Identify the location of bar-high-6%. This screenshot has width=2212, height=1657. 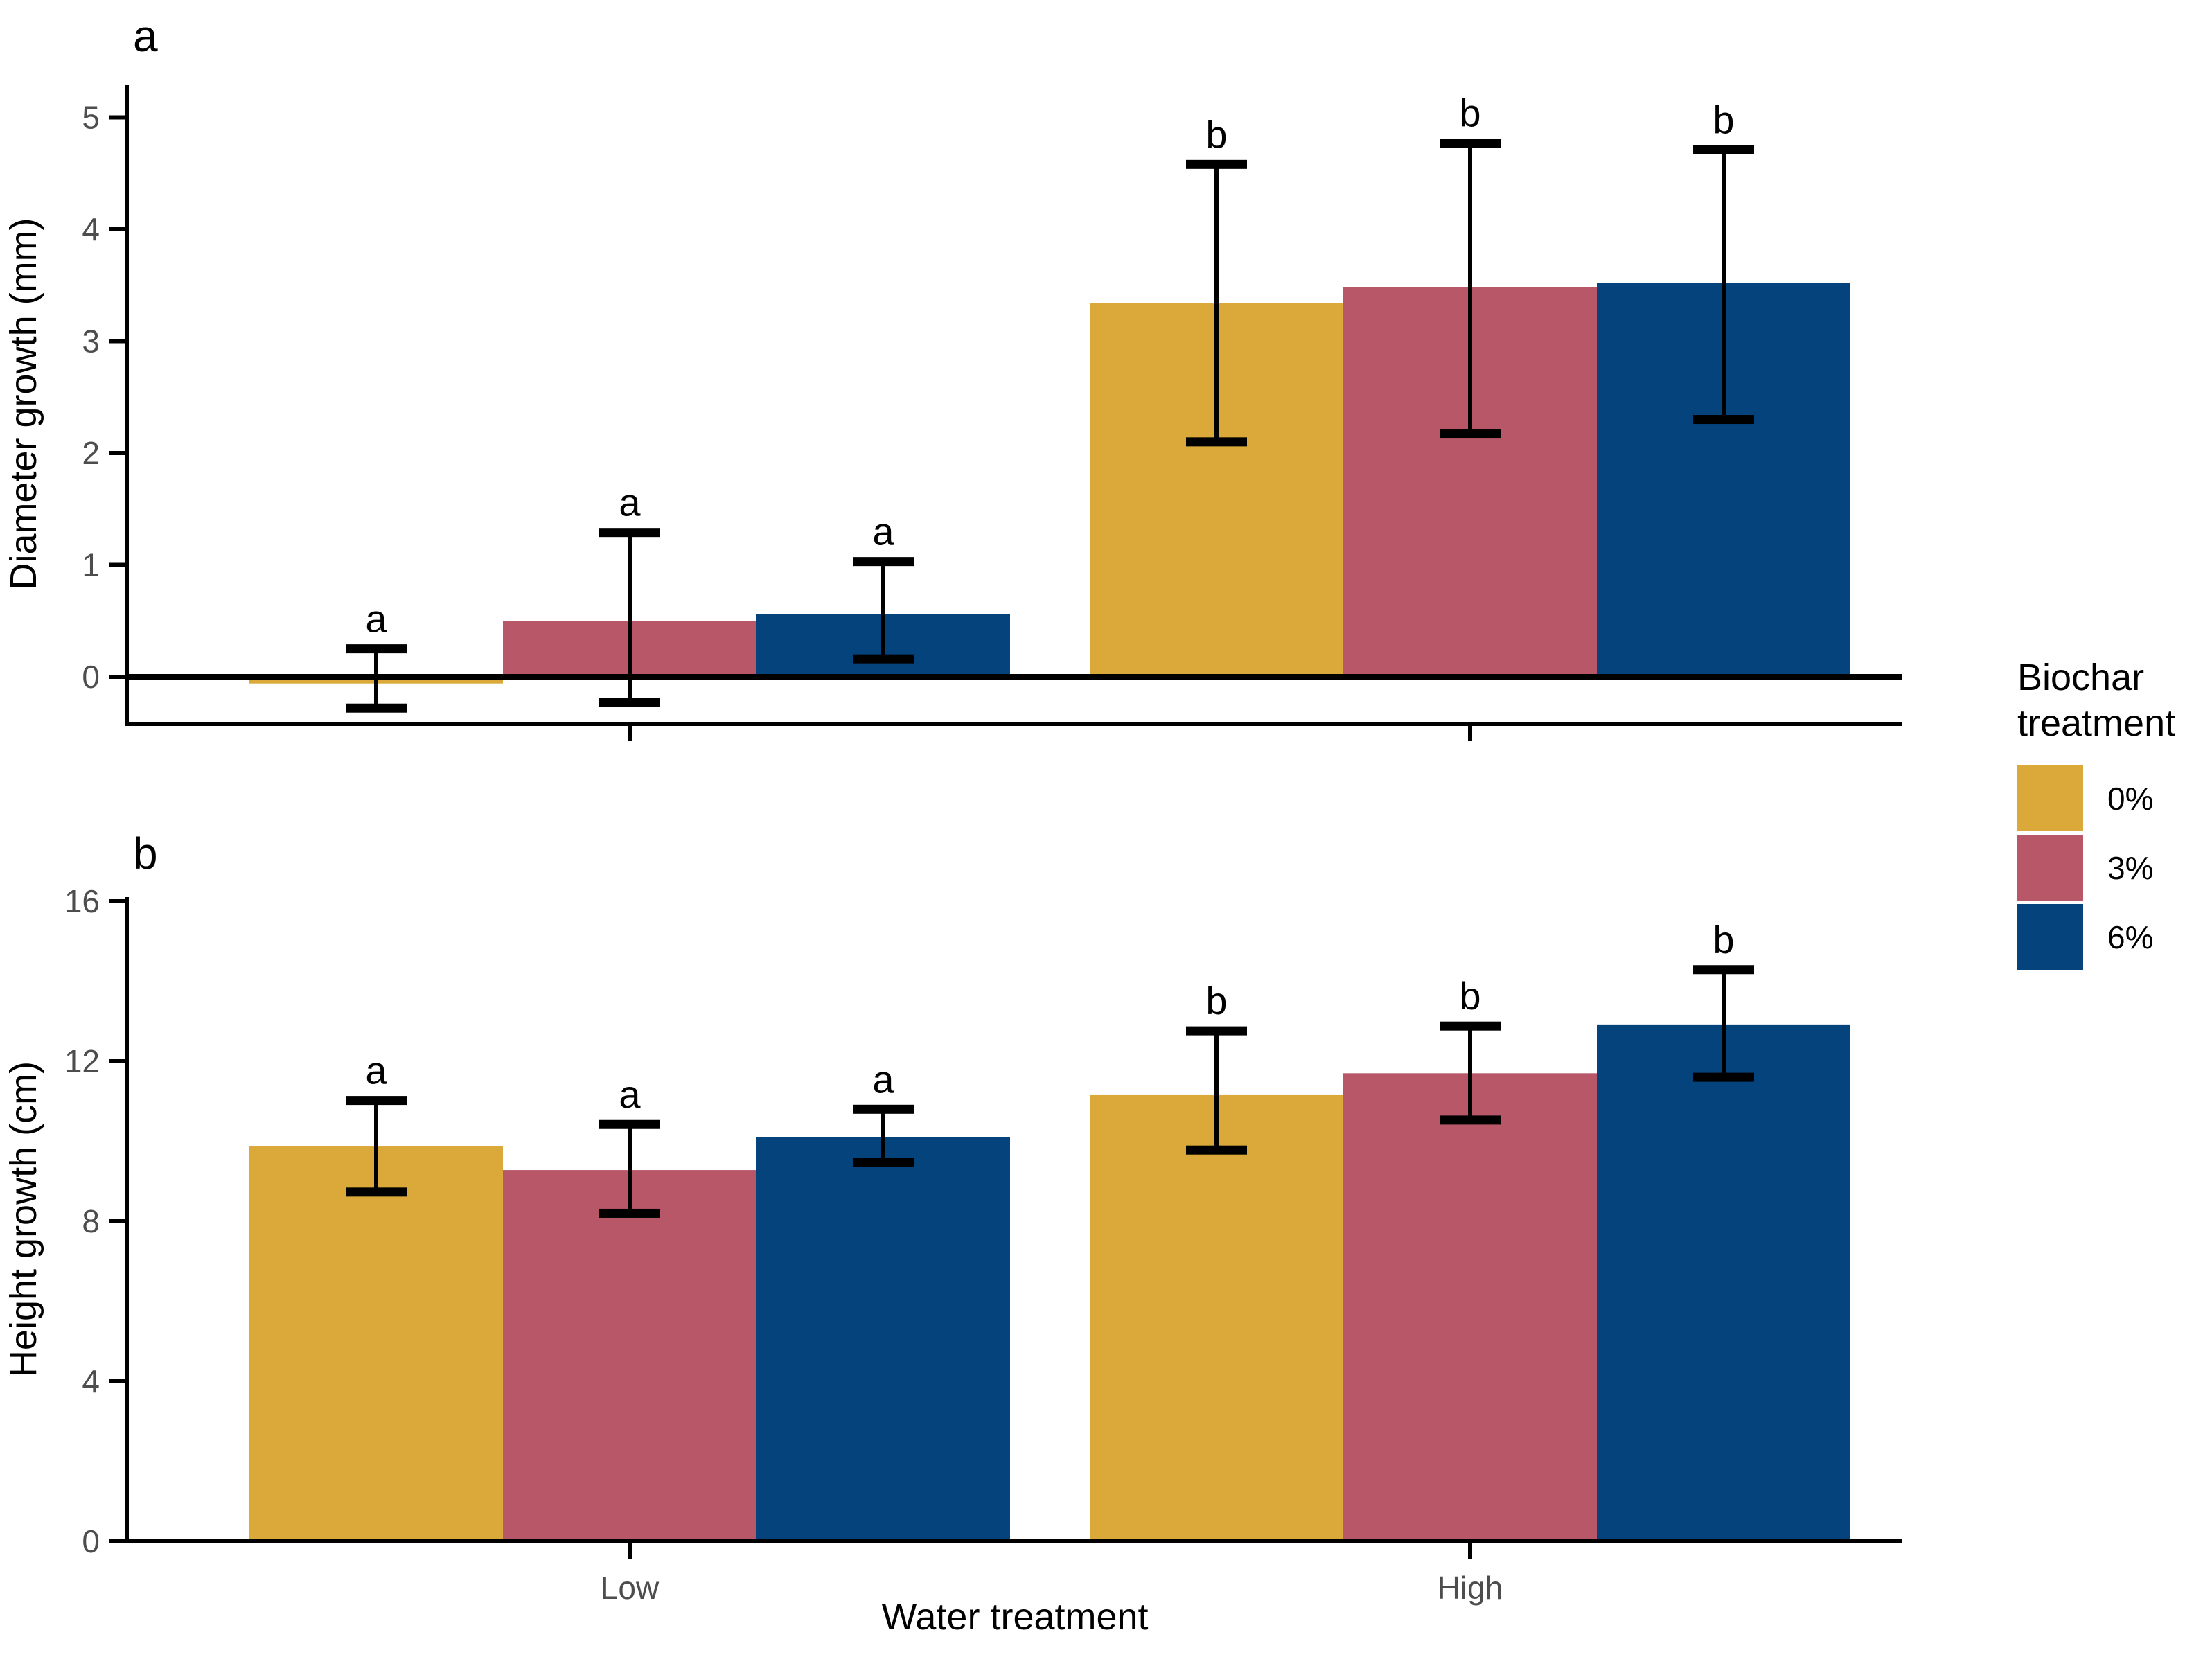
(1724, 1283).